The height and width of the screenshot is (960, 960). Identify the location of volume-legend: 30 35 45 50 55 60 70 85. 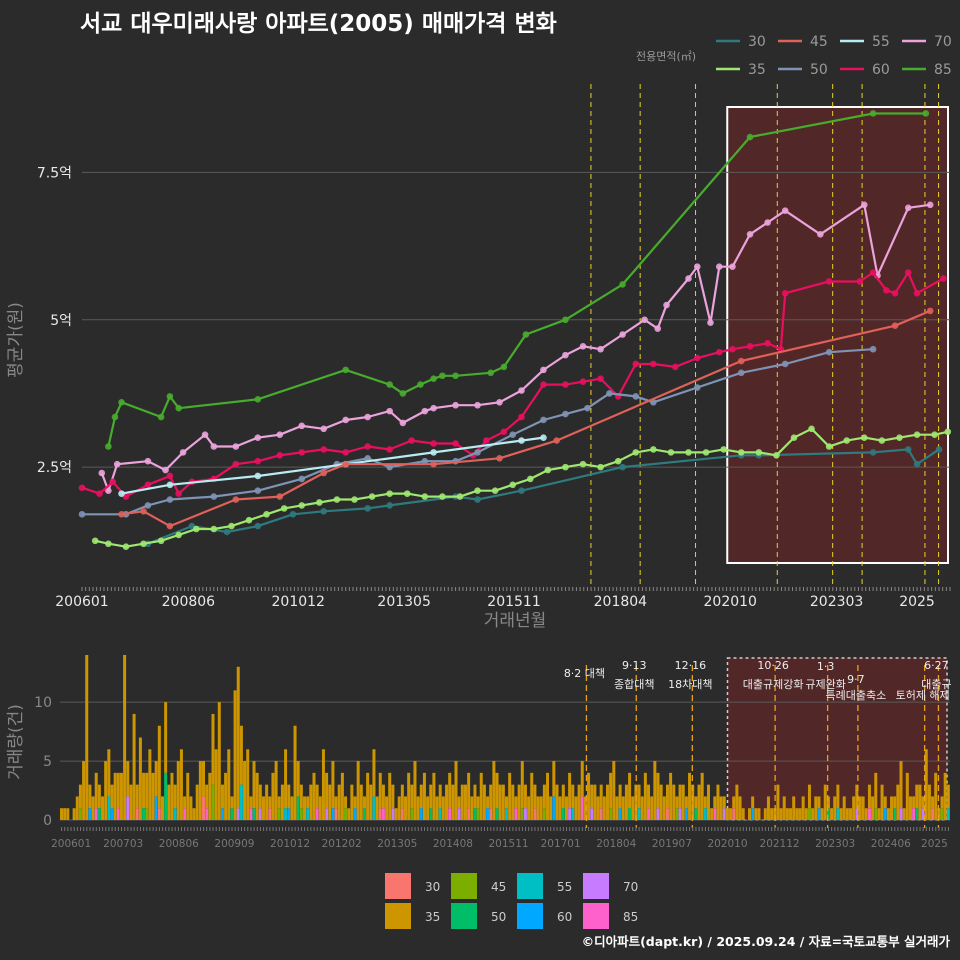
(511, 901).